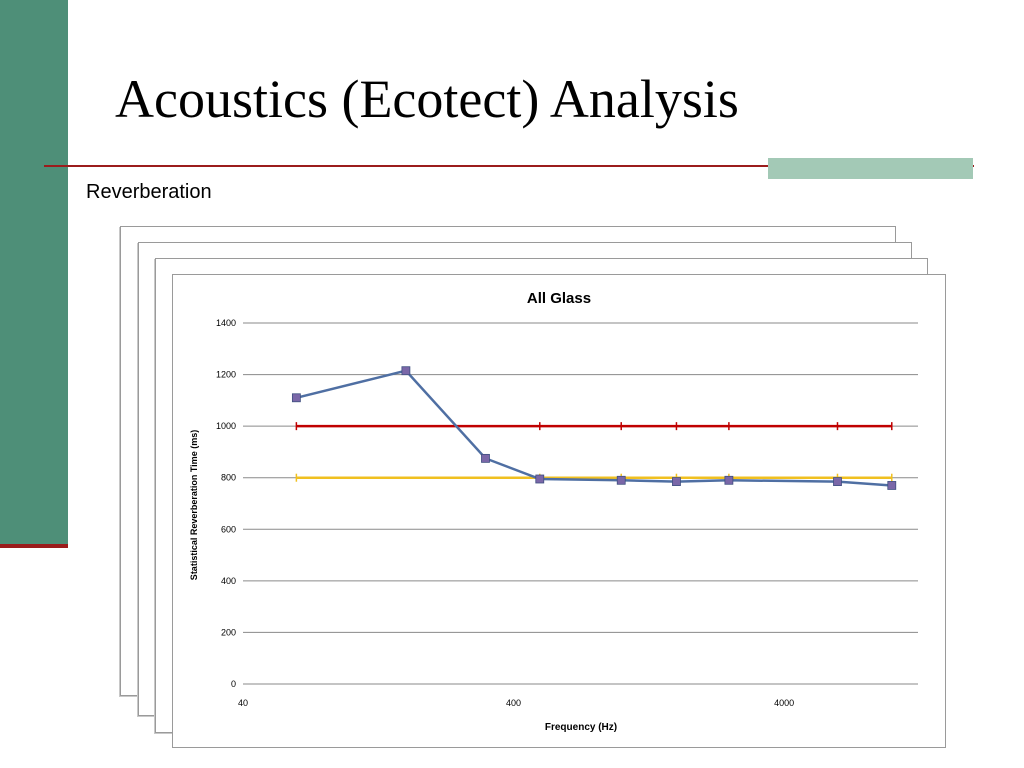 The height and width of the screenshot is (768, 1024). I want to click on chart-title: All Glass, so click(559, 298).